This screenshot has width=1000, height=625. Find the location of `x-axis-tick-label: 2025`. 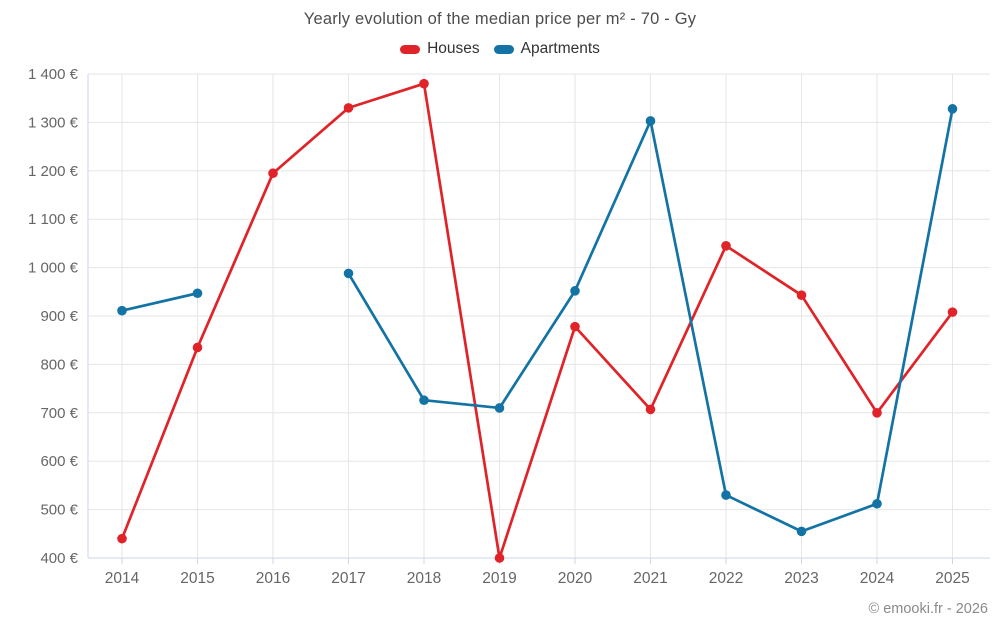

x-axis-tick-label: 2025 is located at coordinates (952, 578).